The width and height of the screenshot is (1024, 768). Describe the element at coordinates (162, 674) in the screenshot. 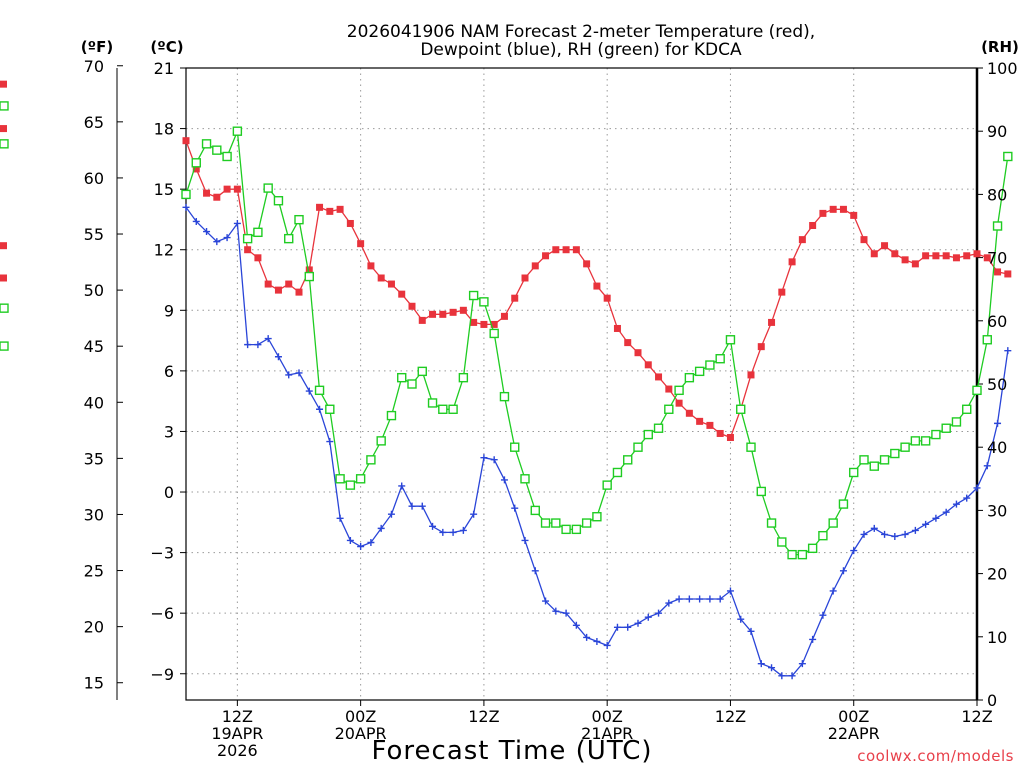

I see `celsius-tick-label: −9` at that location.